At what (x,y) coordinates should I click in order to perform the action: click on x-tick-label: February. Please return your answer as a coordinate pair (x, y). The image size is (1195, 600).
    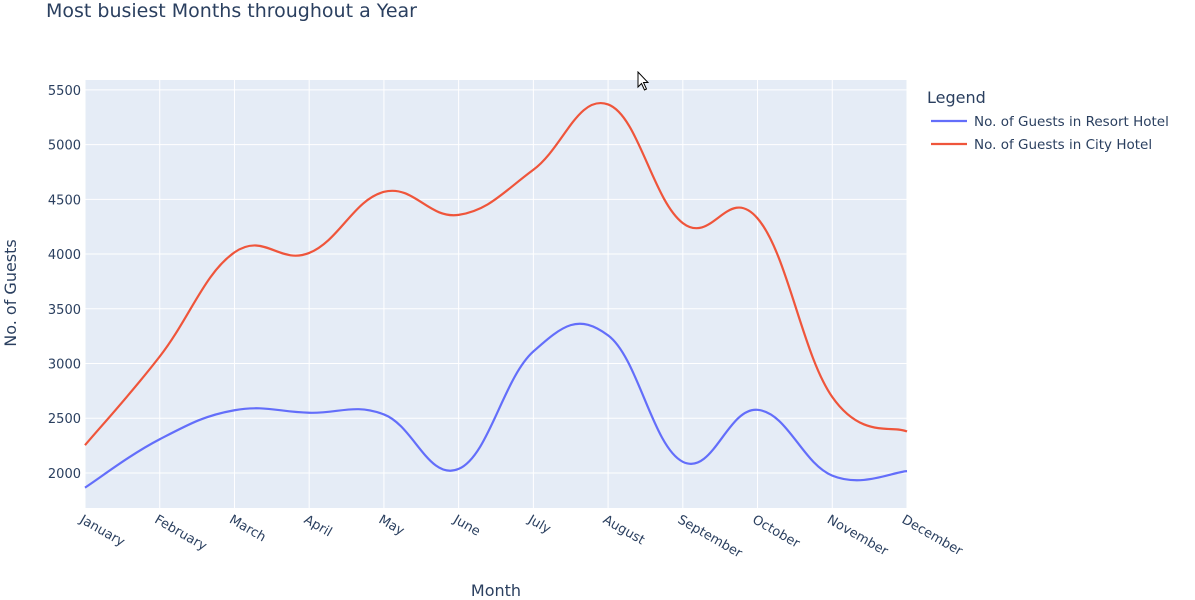
    Looking at the image, I should click on (181, 533).